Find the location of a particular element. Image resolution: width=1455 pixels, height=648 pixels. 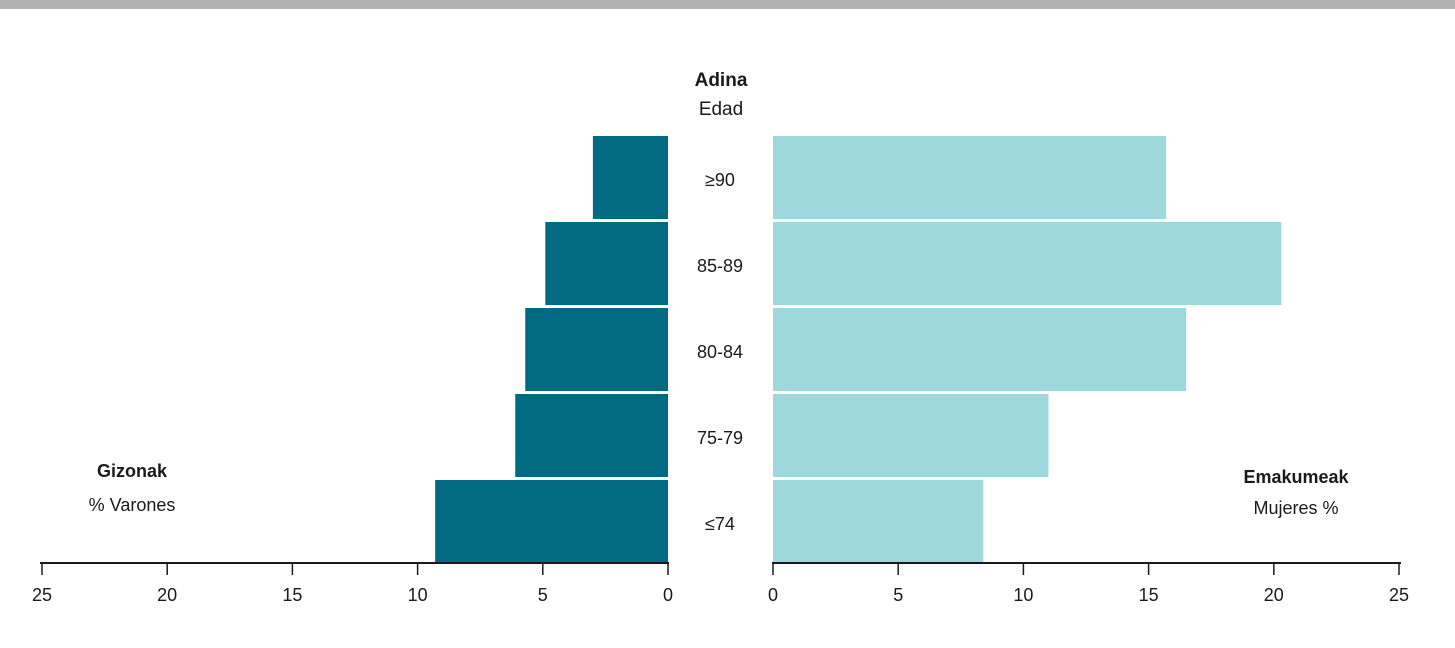

female-legend-subtitle: Mujeres % is located at coordinates (1295, 508).